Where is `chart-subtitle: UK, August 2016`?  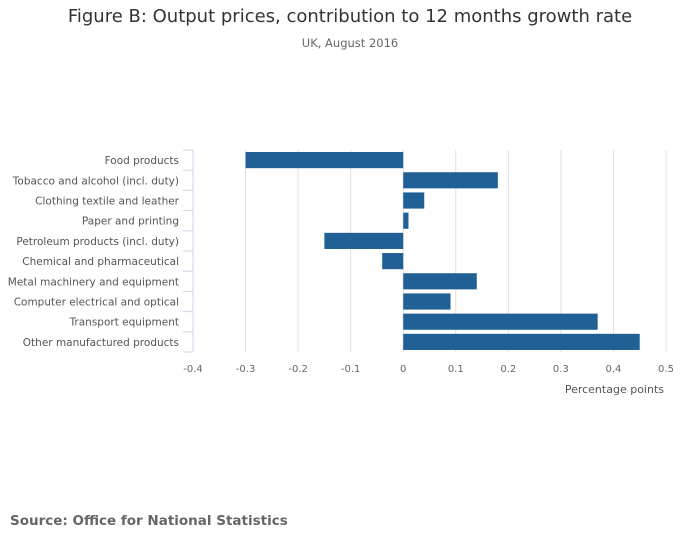
chart-subtitle: UK, August 2016 is located at coordinates (350, 43).